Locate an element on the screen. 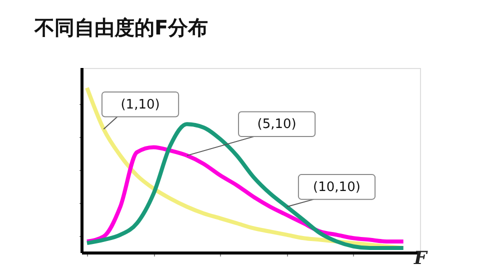 The height and width of the screenshot is (278, 478). chart-title: 不同自由度的F分布 is located at coordinates (121, 28).